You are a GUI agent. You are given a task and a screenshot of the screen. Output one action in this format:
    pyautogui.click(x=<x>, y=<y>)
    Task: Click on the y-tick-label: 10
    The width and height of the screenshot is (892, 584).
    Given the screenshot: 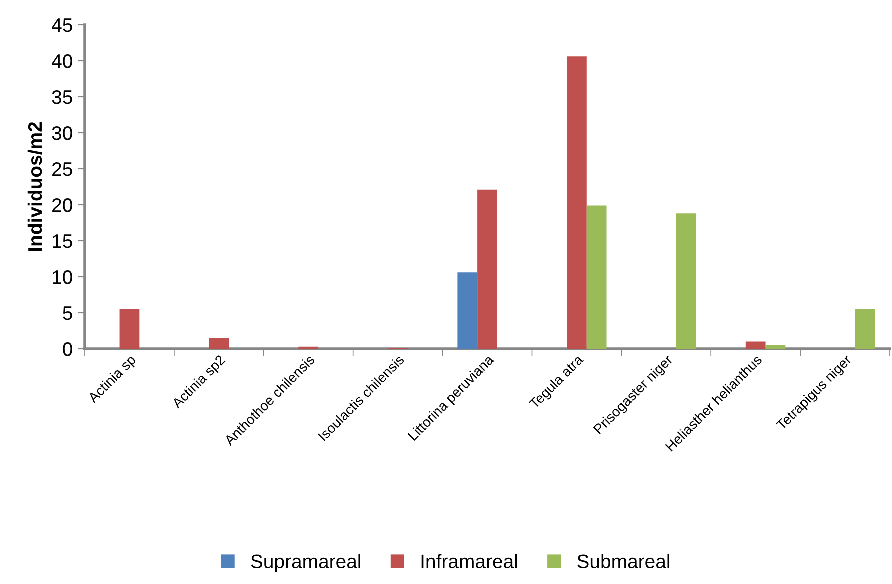 What is the action you would take?
    pyautogui.click(x=62, y=277)
    